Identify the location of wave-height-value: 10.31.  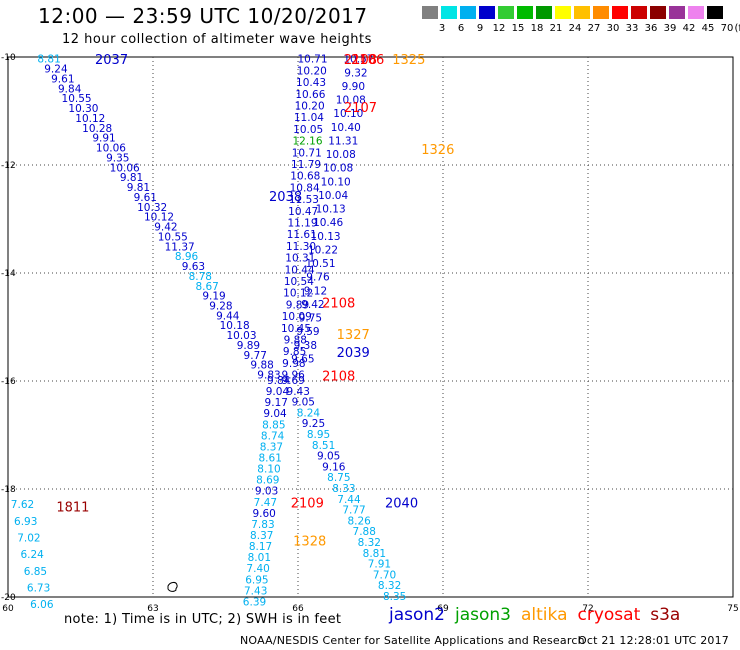
(300, 259).